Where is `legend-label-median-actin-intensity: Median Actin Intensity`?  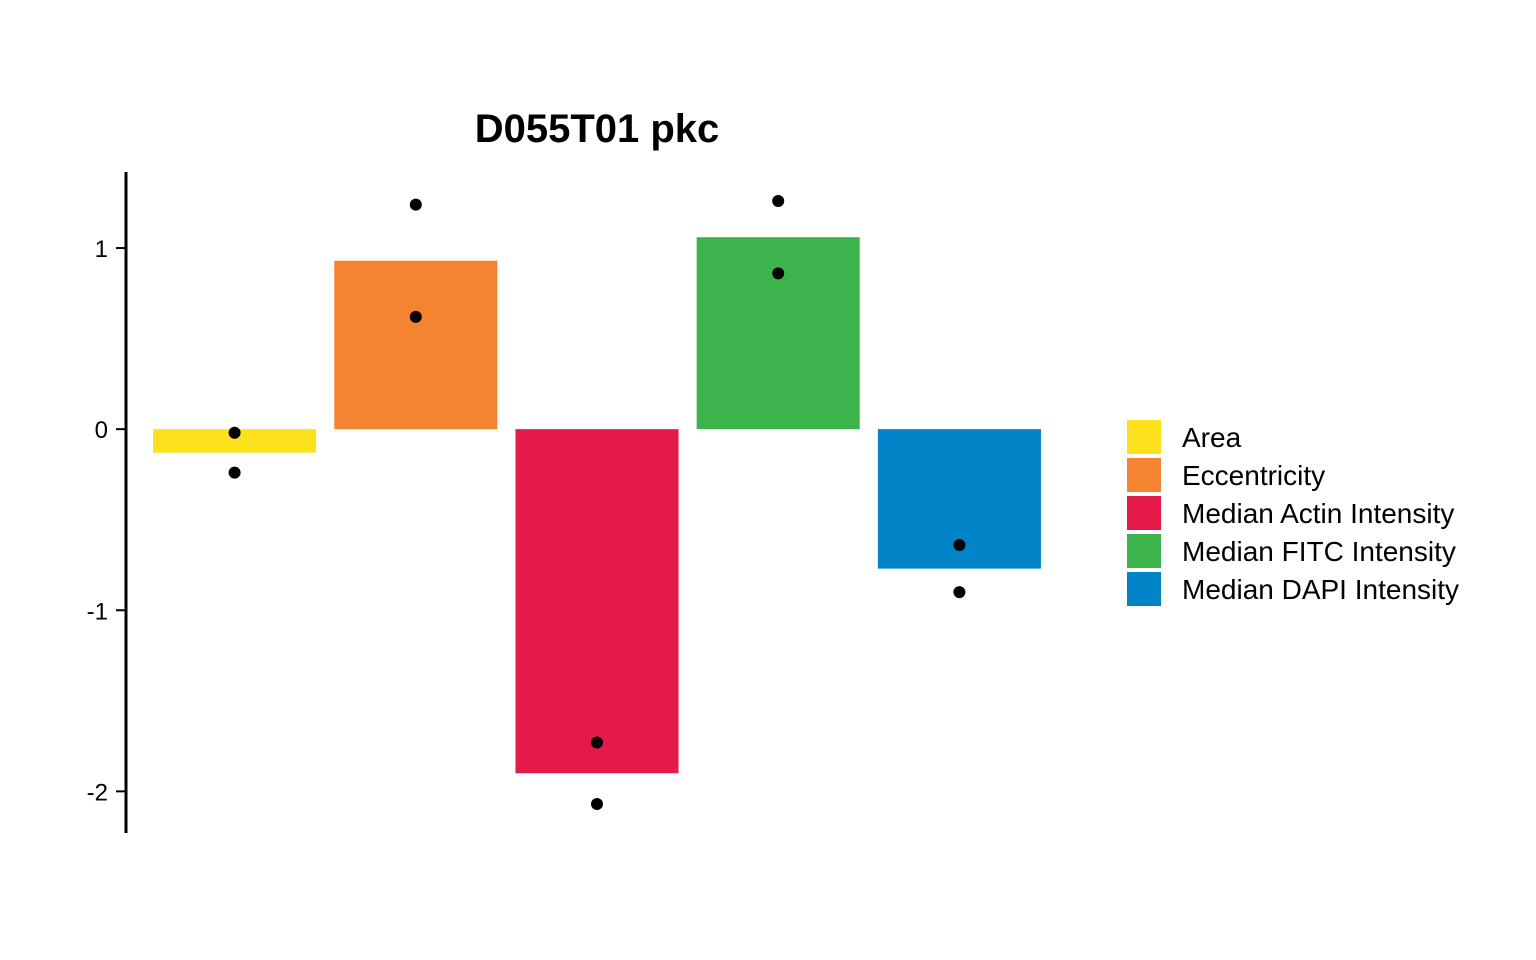
legend-label-median-actin-intensity: Median Actin Intensity is located at coordinates (1318, 513).